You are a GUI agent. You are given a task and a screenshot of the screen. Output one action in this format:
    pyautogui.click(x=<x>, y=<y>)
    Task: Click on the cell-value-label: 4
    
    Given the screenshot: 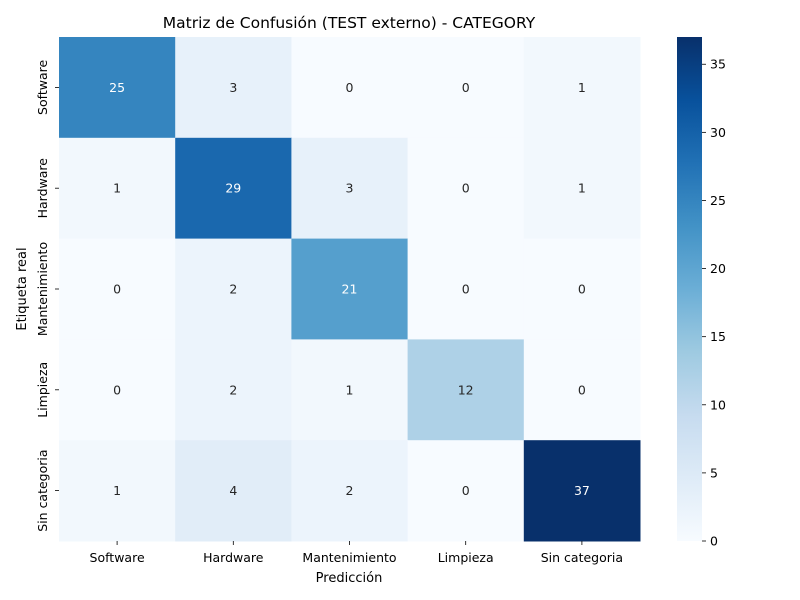 What is the action you would take?
    pyautogui.click(x=233, y=490)
    